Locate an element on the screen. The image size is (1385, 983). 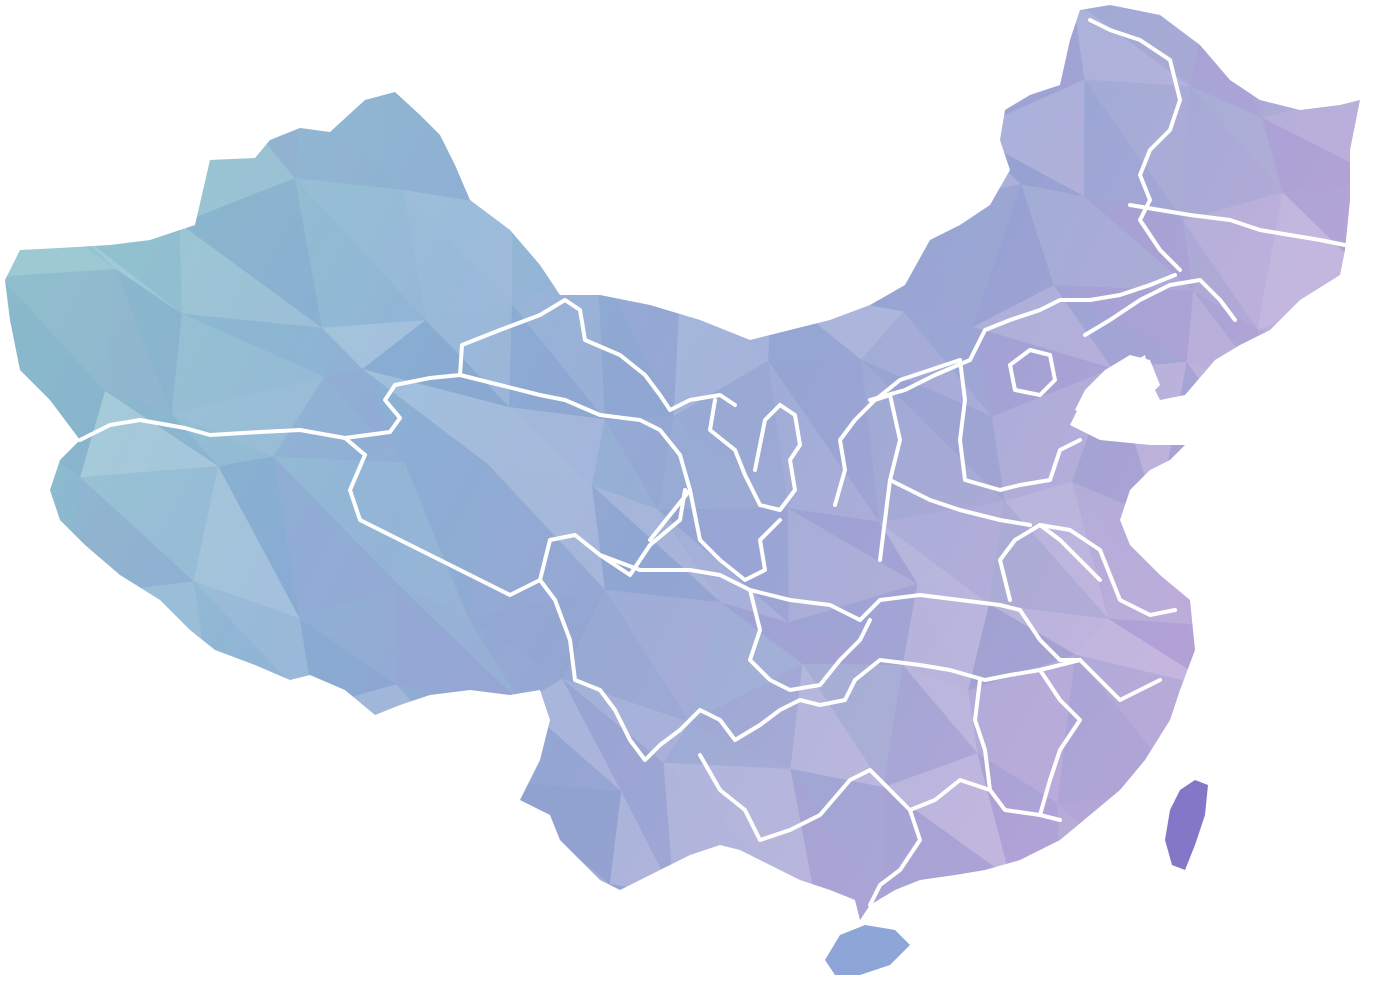
border-tibet-sichuan is located at coordinates (610, 670).